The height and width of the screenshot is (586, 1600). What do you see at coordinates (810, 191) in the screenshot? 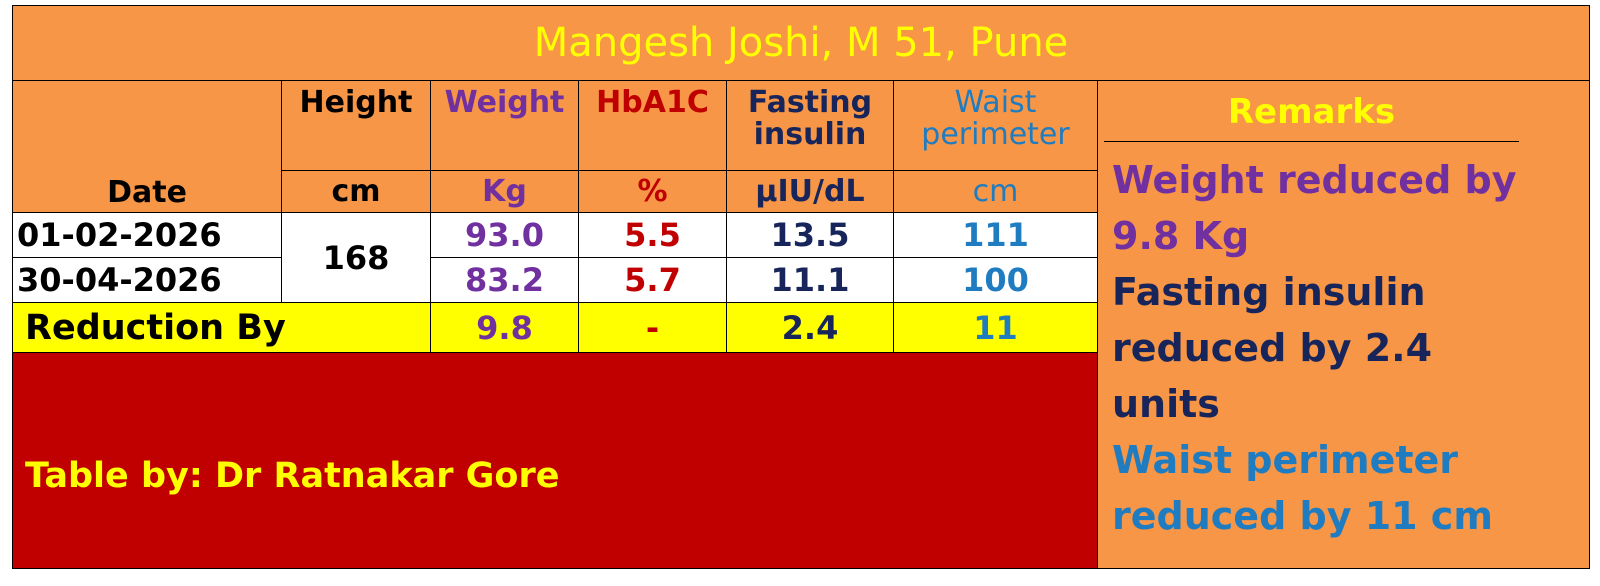
I see `unit-insulin: µIU/dL` at bounding box center [810, 191].